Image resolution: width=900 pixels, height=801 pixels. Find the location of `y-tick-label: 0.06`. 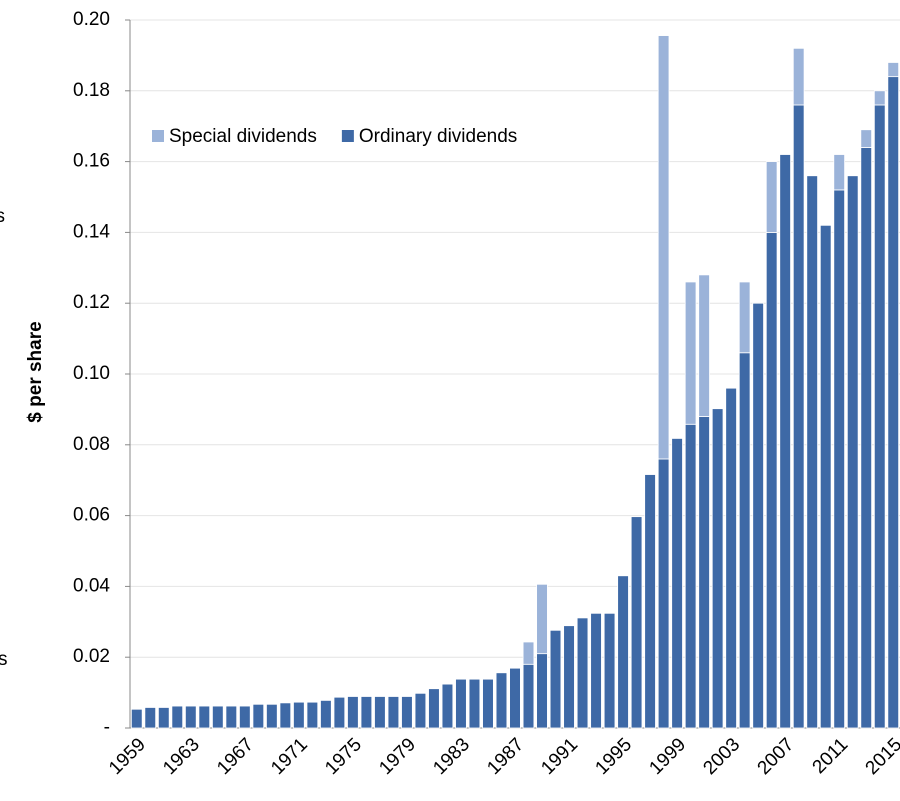

y-tick-label: 0.06 is located at coordinates (91, 515).